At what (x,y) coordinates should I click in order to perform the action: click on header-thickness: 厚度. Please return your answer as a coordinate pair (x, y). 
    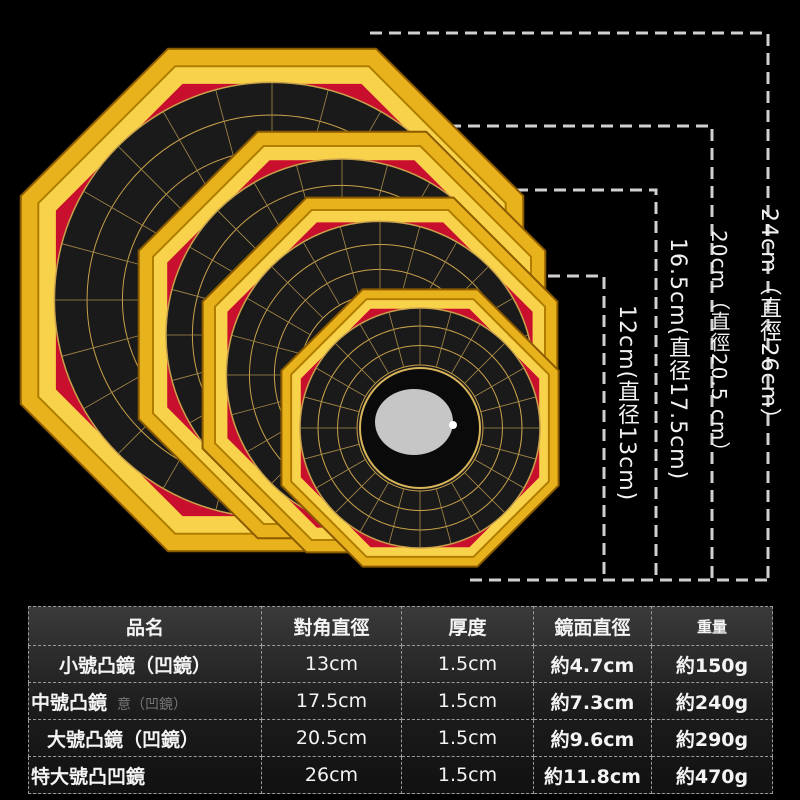
    Looking at the image, I should click on (467, 626).